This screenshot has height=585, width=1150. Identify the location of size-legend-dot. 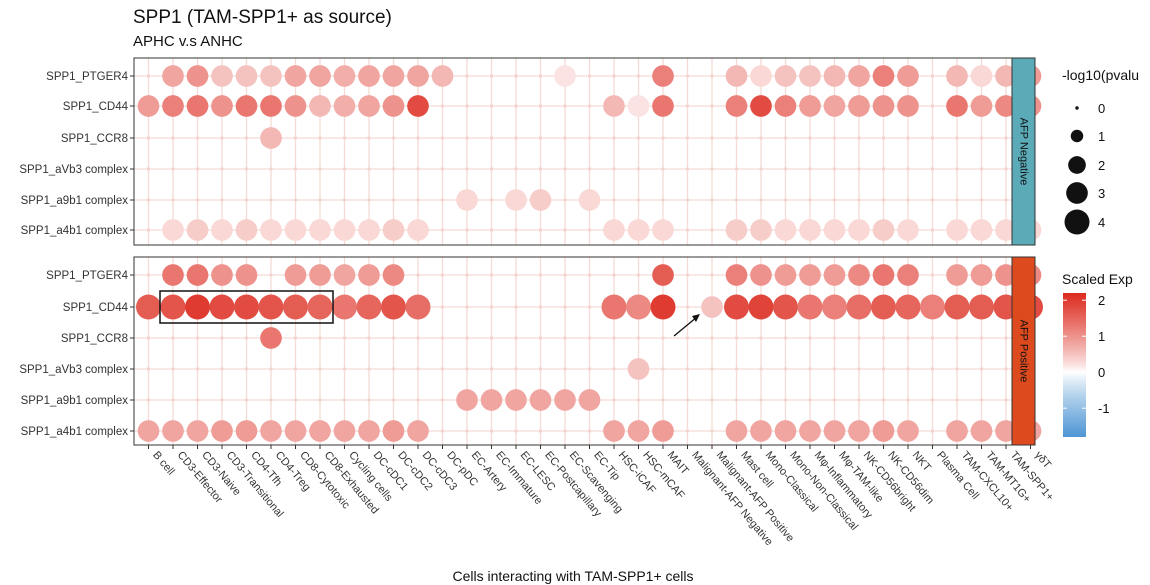
(1077, 108).